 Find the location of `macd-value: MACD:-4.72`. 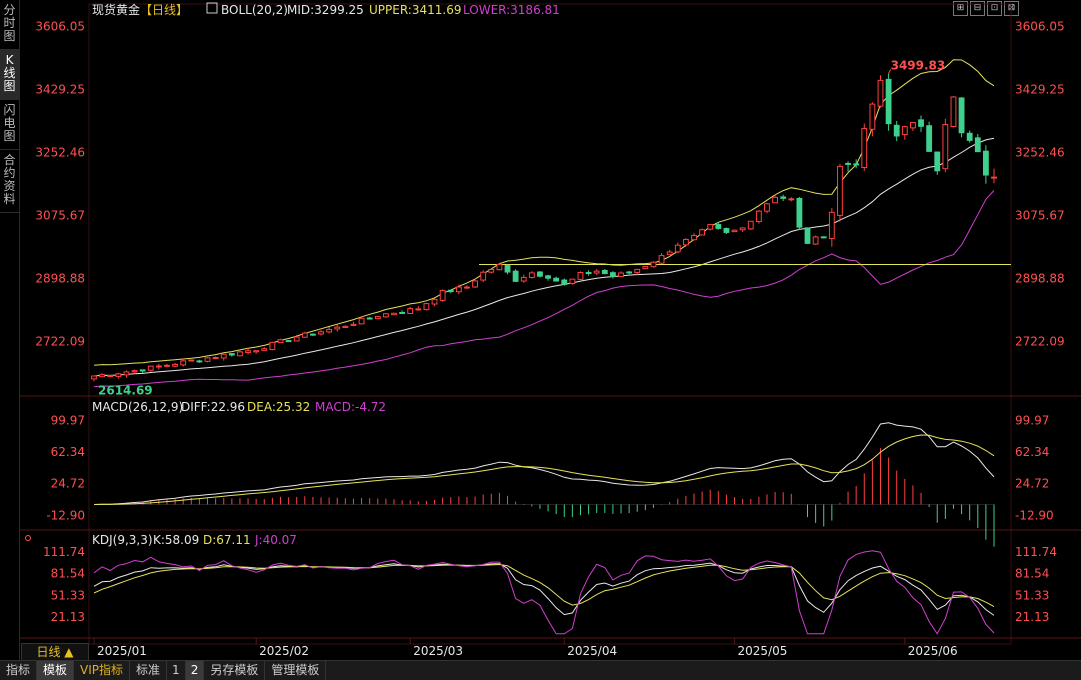

macd-value: MACD:-4.72 is located at coordinates (350, 407).